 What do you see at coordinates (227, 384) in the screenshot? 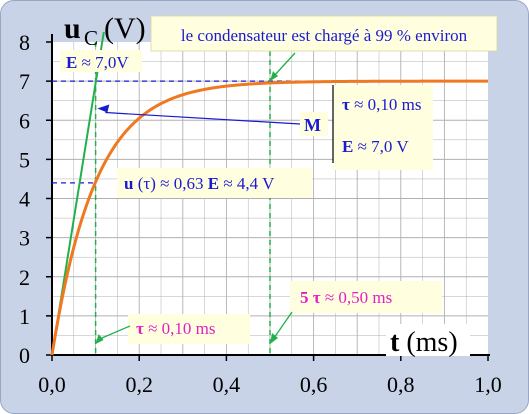
I see `x-tick-label: 0,4` at bounding box center [227, 384].